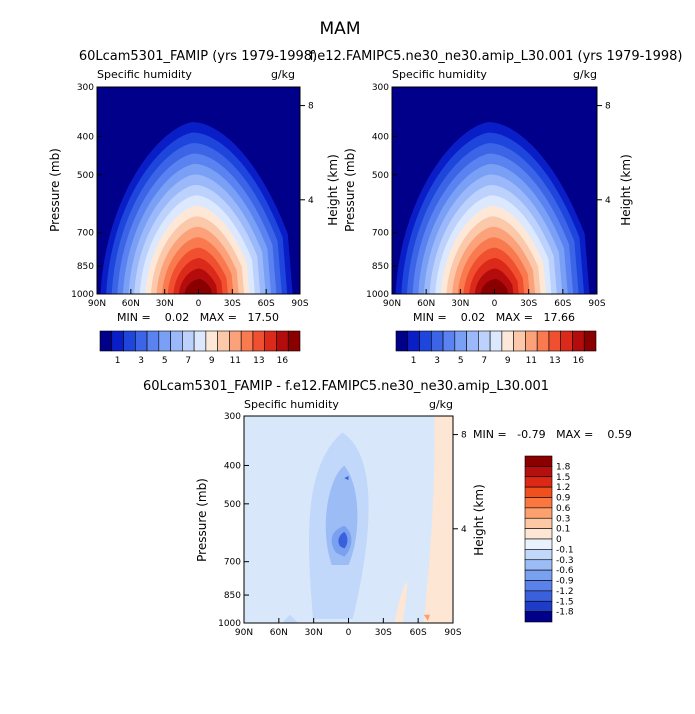  What do you see at coordinates (563, 509) in the screenshot?
I see `colorbar-label: 0.6` at bounding box center [563, 509].